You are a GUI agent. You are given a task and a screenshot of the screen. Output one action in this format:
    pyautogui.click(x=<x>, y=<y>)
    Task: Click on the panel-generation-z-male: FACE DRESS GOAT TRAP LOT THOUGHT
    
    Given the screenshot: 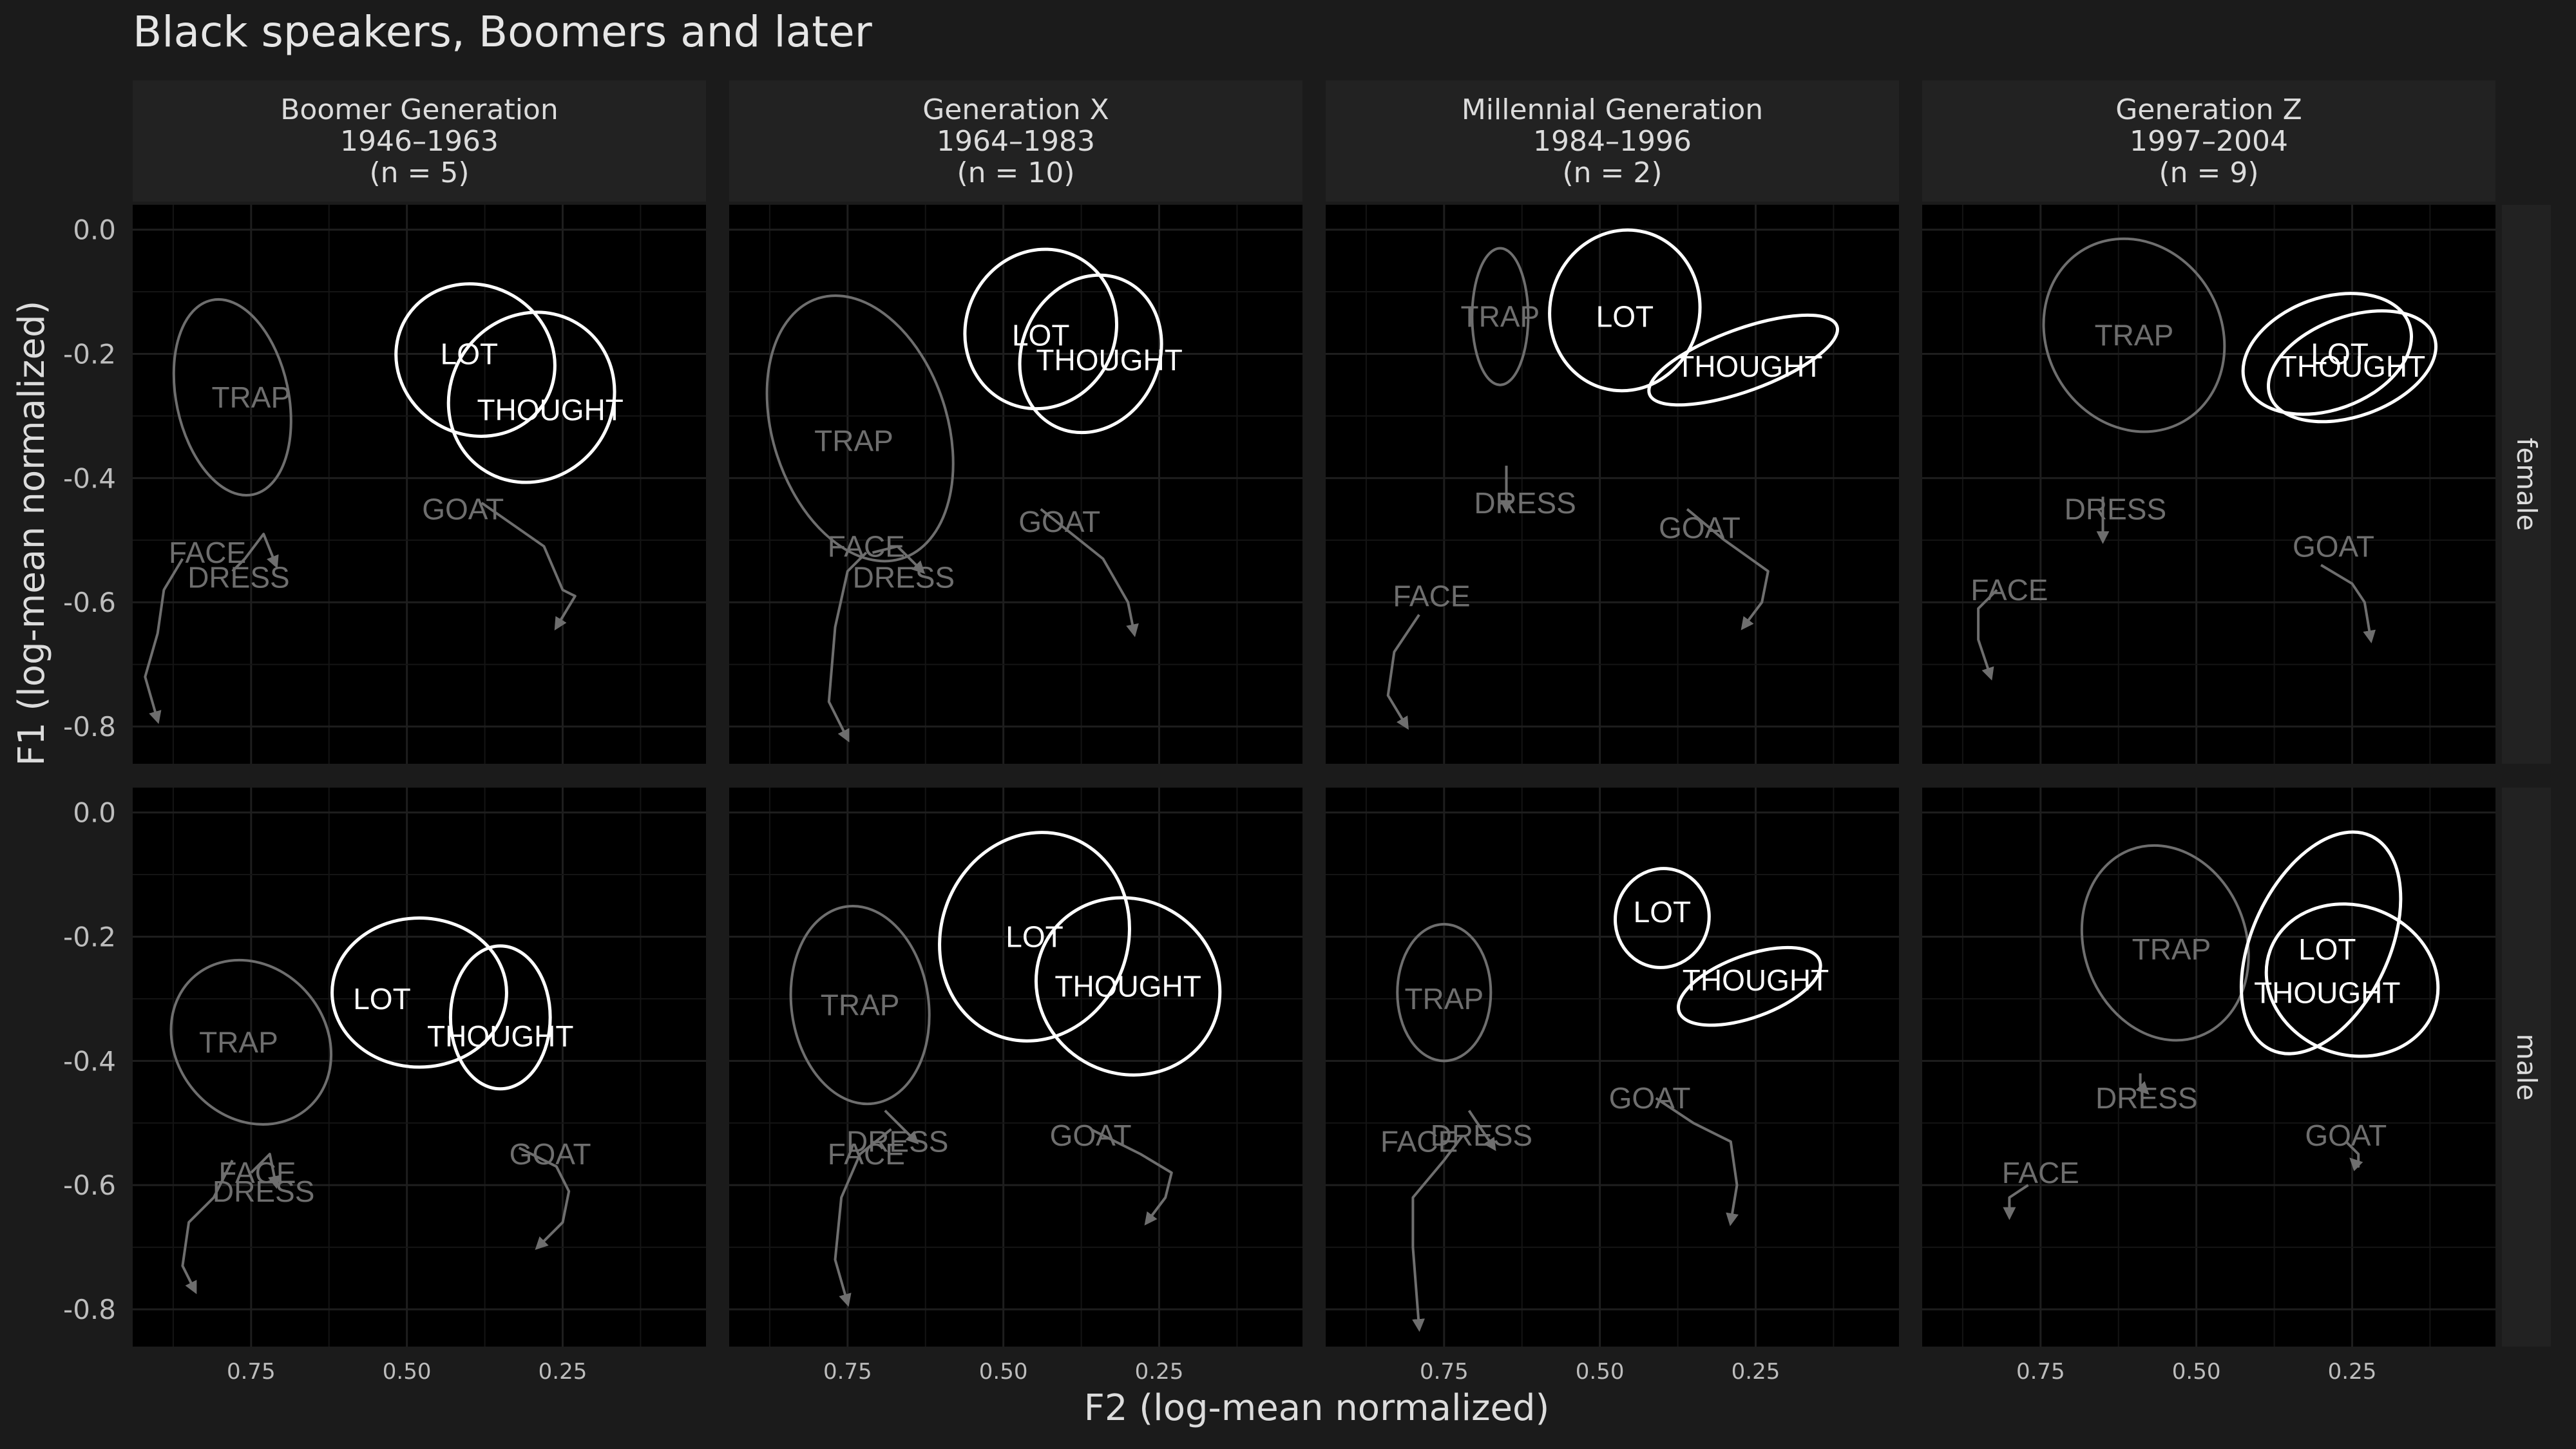 What is the action you would take?
    pyautogui.click(x=2208, y=1067)
    